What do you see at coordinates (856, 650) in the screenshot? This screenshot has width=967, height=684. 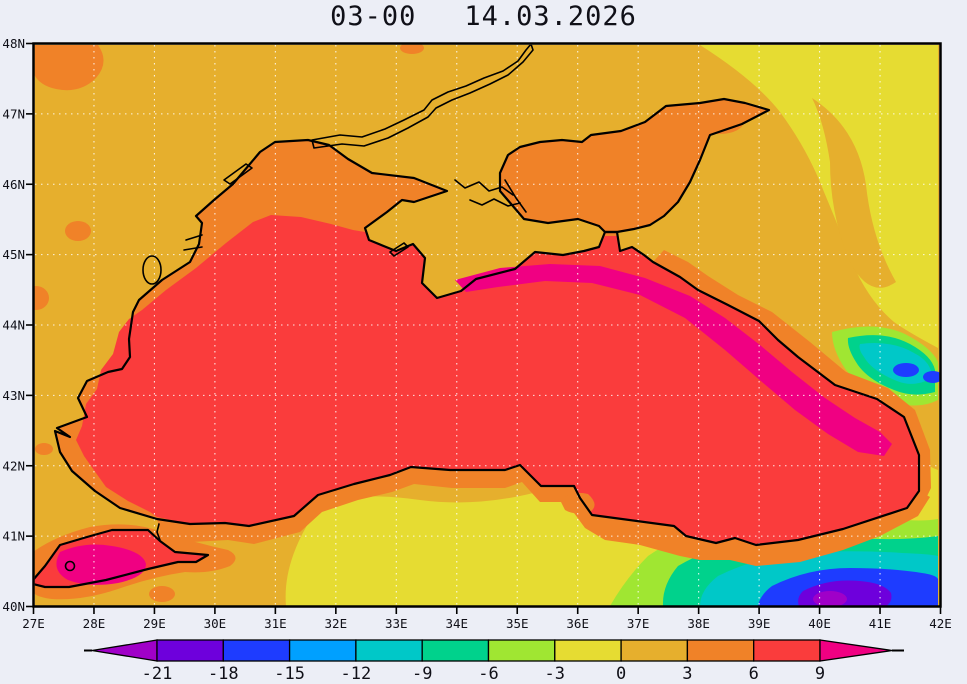 I see `colorbar-overflow-arrow` at bounding box center [856, 650].